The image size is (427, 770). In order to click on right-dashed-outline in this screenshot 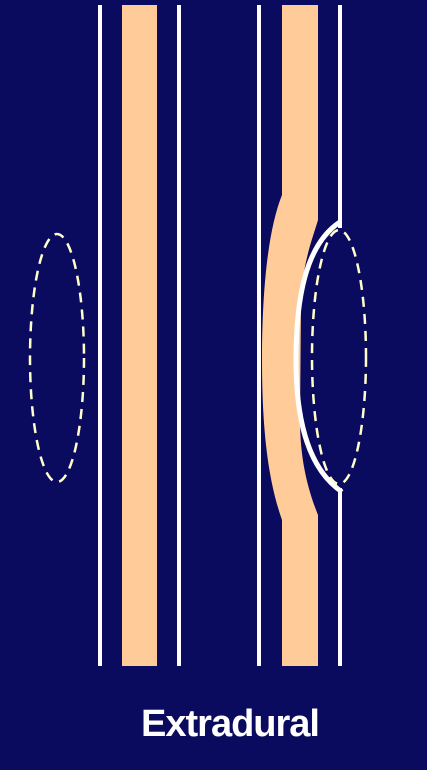, I will do `click(339, 357)`.